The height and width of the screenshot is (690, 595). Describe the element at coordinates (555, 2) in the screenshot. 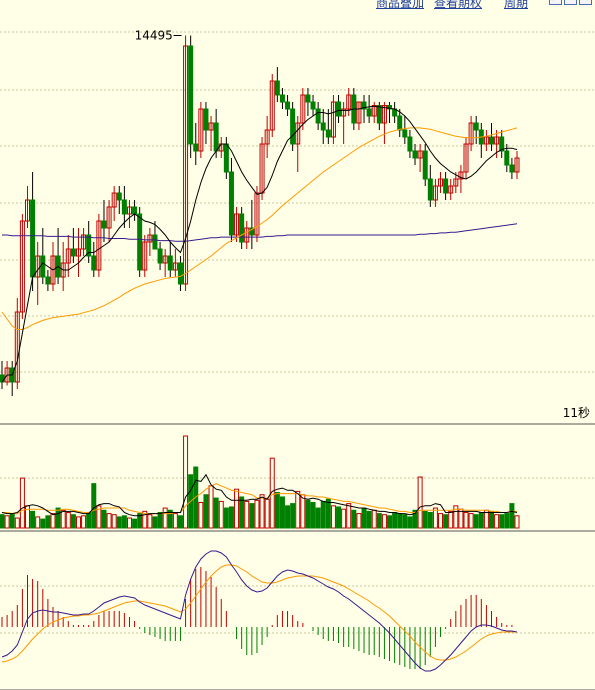

I see `scroll-left-button: ⇤` at that location.